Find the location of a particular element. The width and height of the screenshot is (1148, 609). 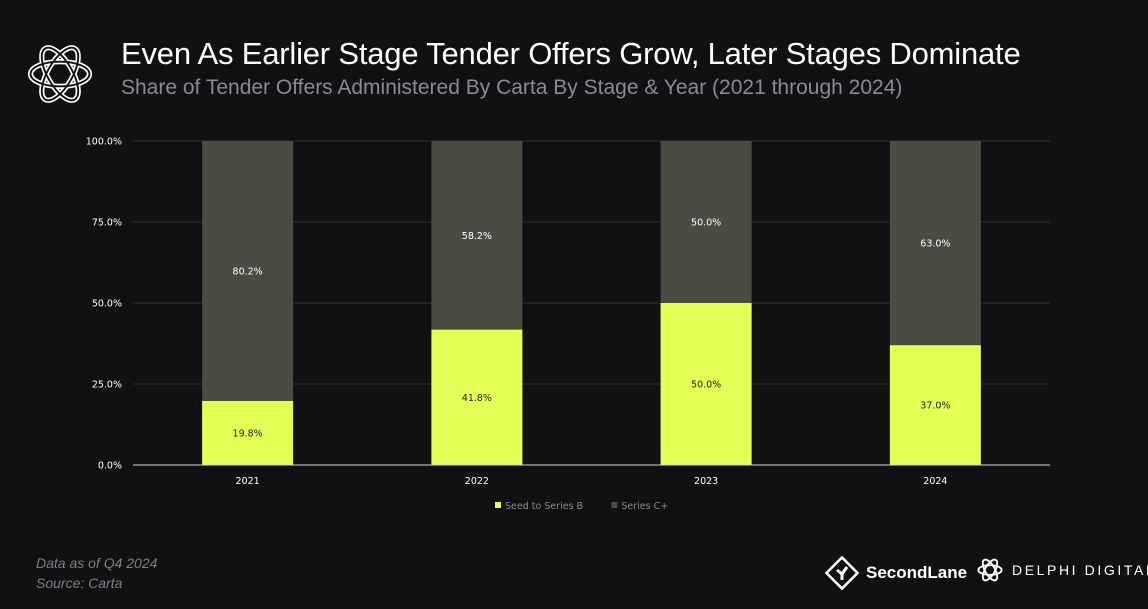

delphi-digital-brand: DELPHI DIGITAL is located at coordinates (1061, 570).